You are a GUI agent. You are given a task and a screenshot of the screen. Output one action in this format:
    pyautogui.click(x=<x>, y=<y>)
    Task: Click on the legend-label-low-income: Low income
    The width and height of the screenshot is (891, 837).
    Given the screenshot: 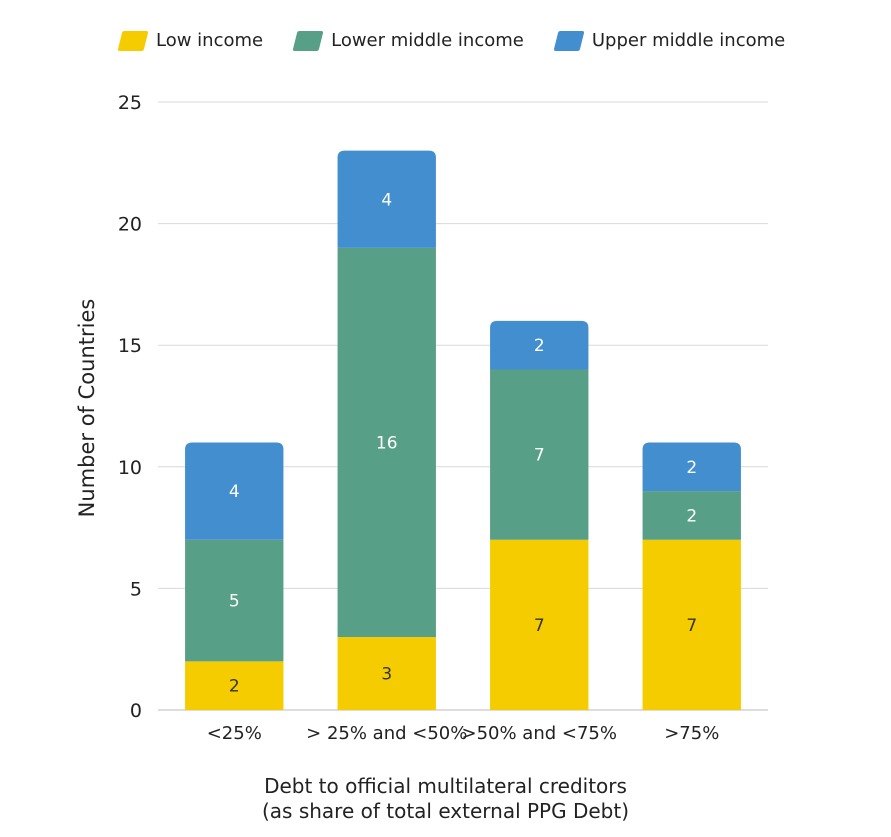 What is the action you would take?
    pyautogui.click(x=210, y=40)
    